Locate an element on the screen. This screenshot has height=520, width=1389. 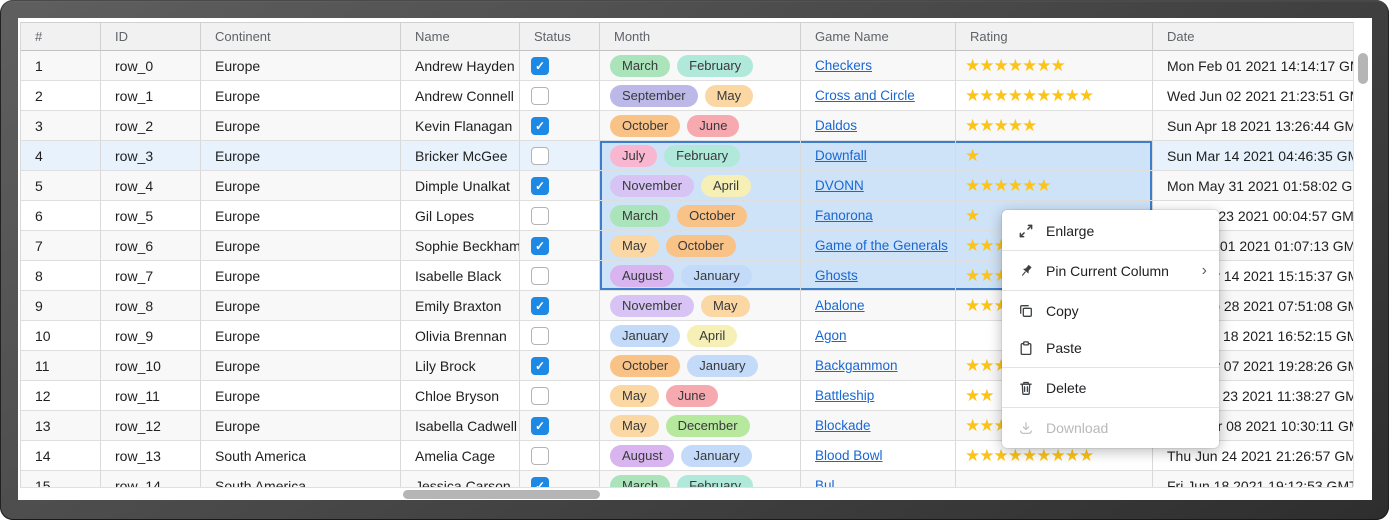
cell-game: Fanorona is located at coordinates (878, 216).